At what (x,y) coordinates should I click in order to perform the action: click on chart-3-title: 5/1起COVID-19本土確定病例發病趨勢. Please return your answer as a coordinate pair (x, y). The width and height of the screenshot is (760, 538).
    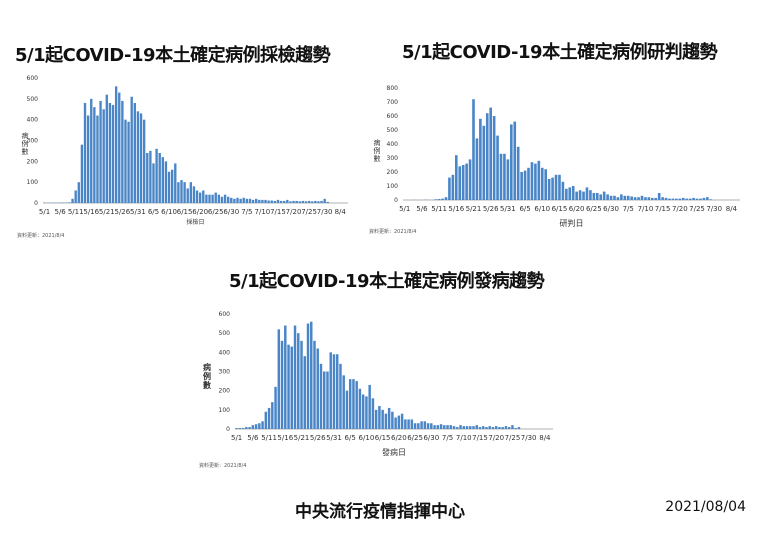
    Looking at the image, I should click on (387, 281).